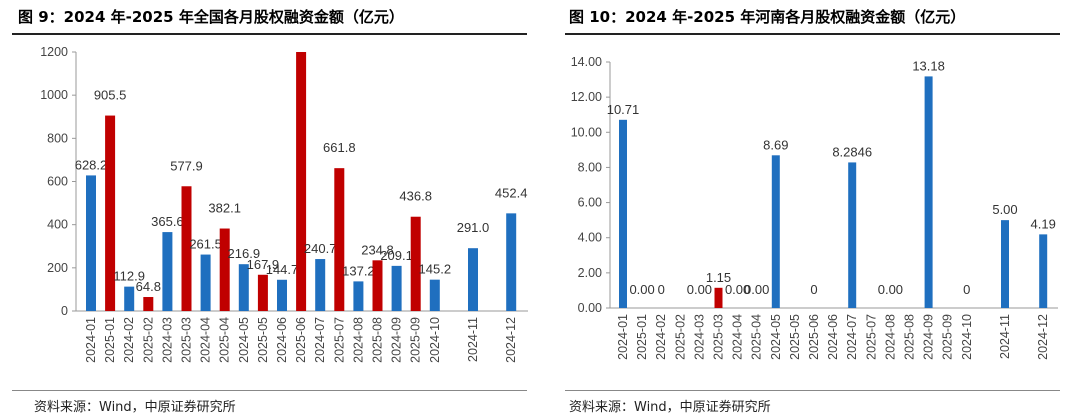 This screenshot has width=1066, height=419. What do you see at coordinates (1043, 337) in the screenshot?
I see `x-tick-label: 2024-12` at bounding box center [1043, 337].